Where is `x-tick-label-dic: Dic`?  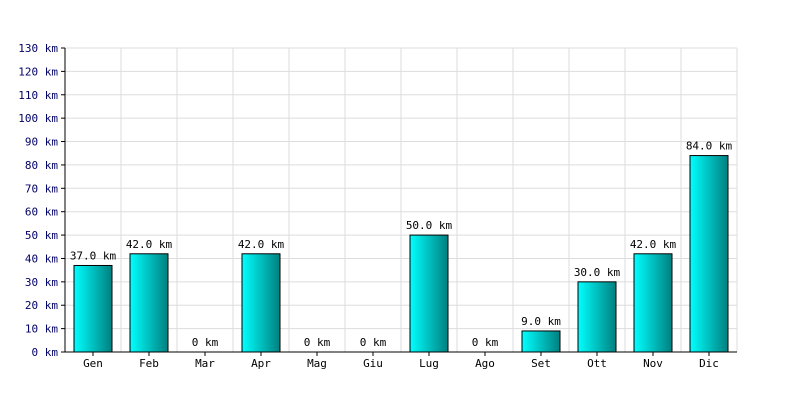
x-tick-label-dic: Dic is located at coordinates (709, 363).